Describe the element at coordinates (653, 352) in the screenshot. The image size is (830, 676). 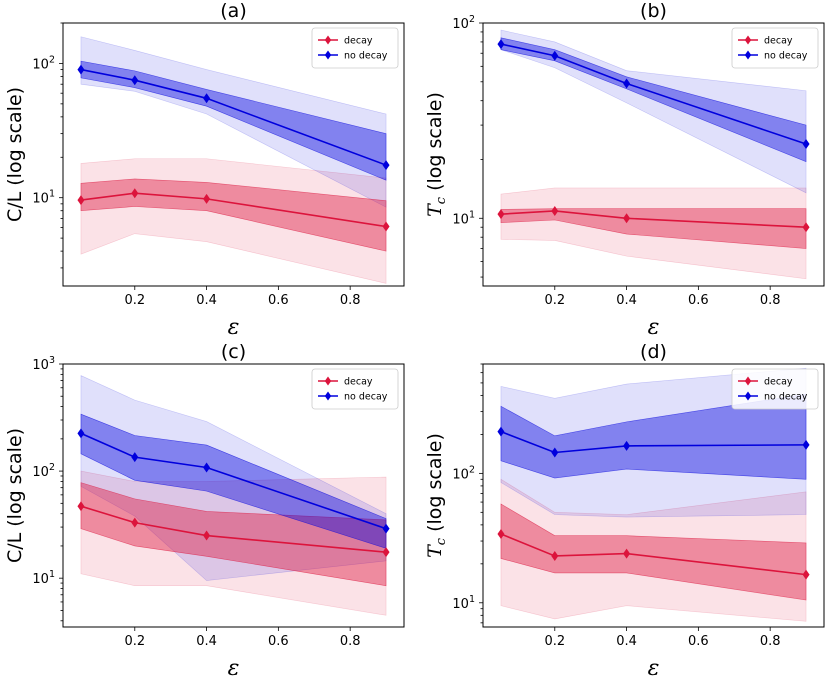
I see `chart-title: (d)` at that location.